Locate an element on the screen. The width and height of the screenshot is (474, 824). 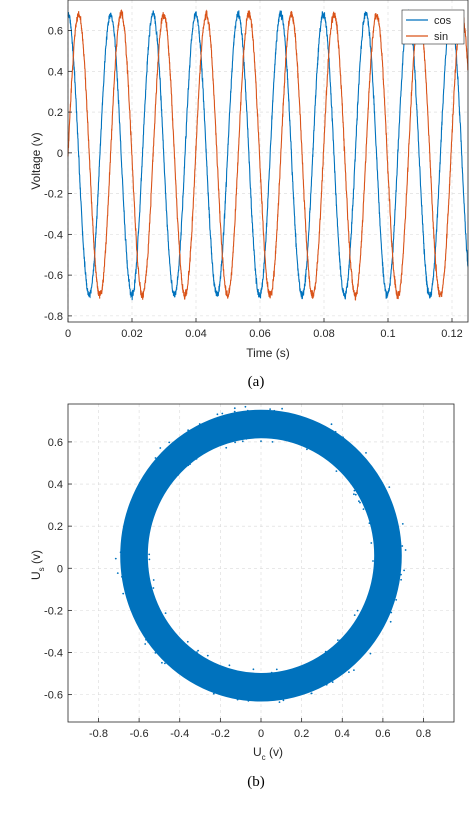
x-tick-label: 0.8 is located at coordinates (423, 734).